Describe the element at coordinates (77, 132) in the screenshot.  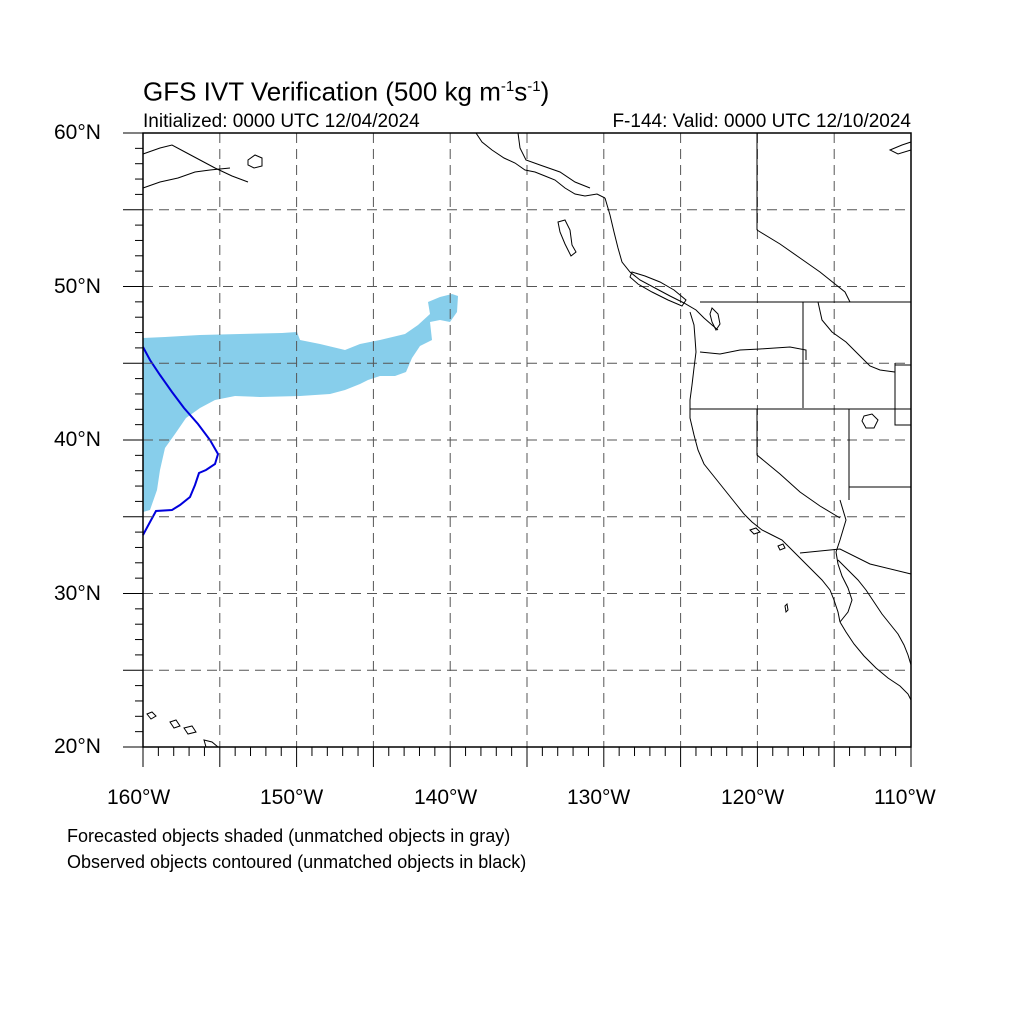
I see `lat-label-60: 60°N` at that location.